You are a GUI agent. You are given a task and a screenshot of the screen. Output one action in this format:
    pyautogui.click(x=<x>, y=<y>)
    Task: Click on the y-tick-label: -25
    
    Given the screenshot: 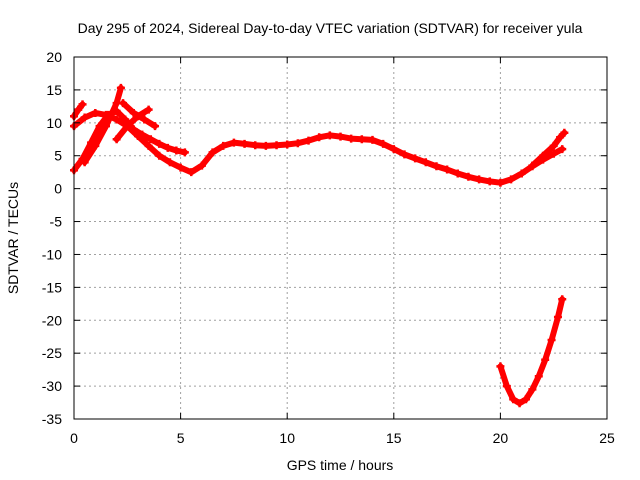 What is the action you would take?
    pyautogui.click(x=52, y=353)
    